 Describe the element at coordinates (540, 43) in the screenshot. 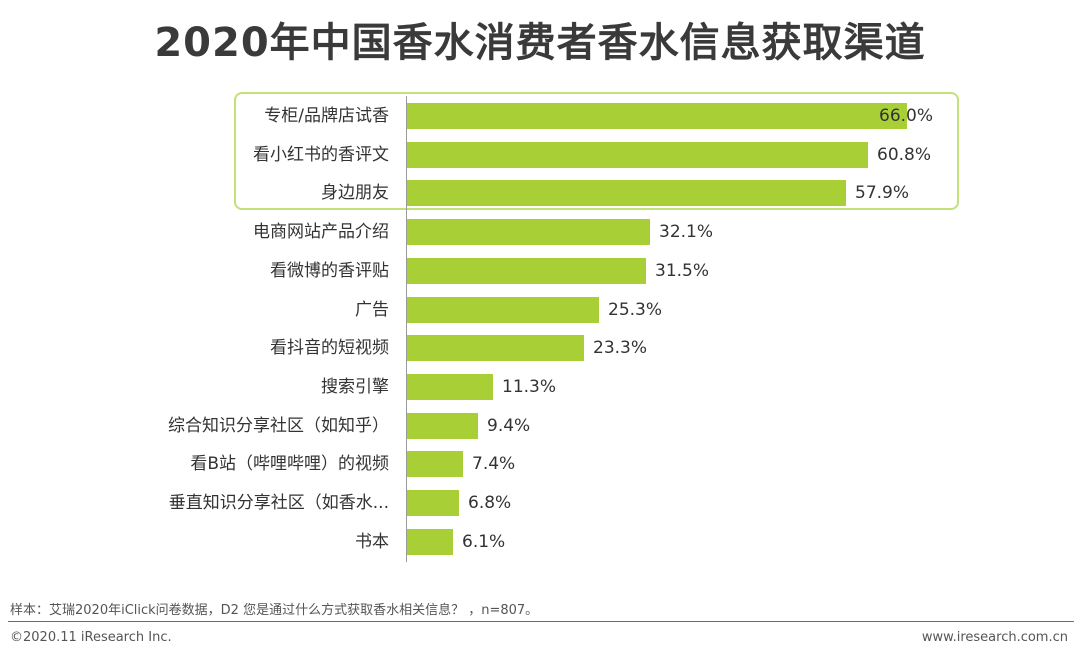

I see `chart-title: 2020年中国香水消费者香水信息获取渠道` at that location.